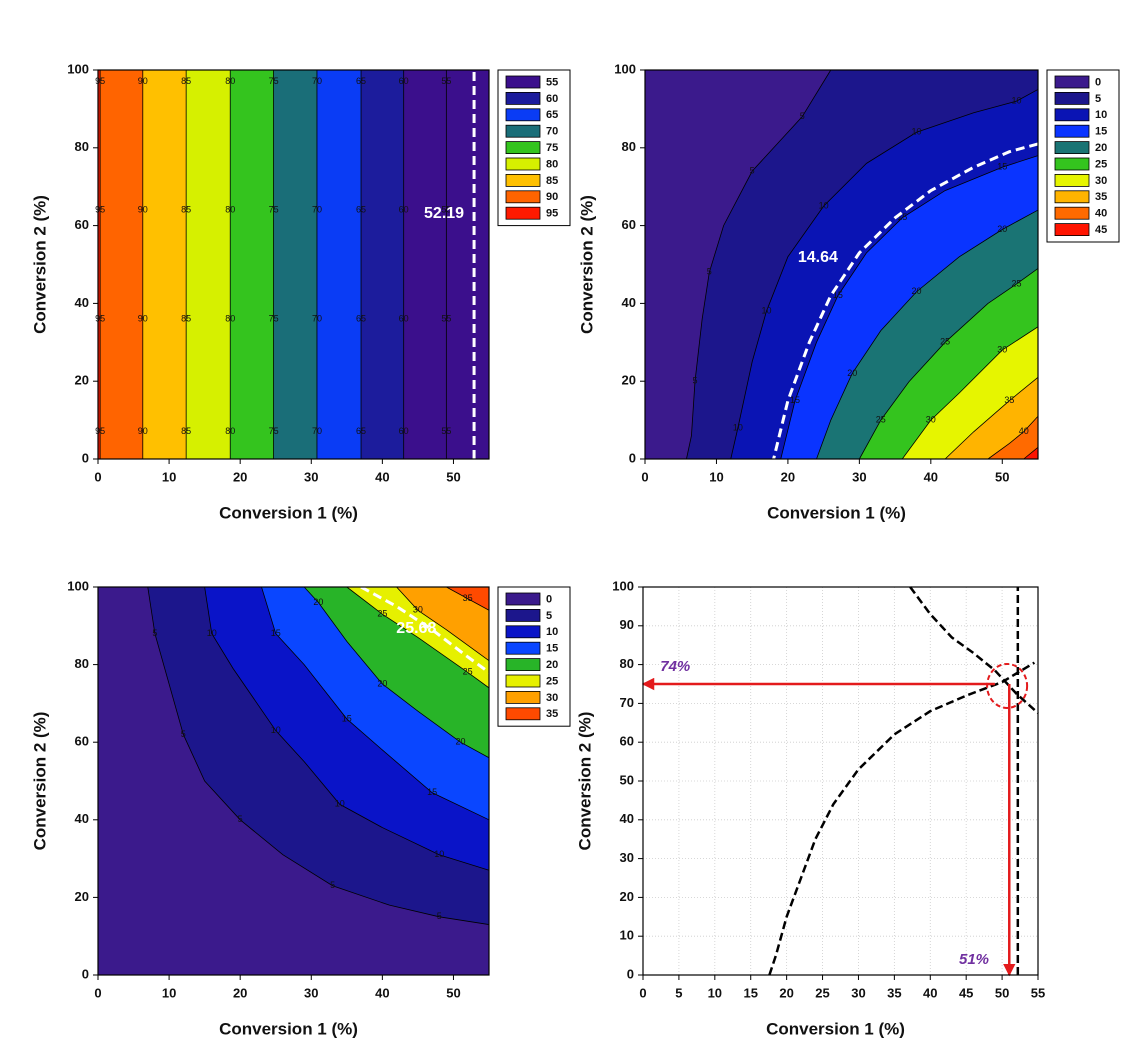 The width and height of the screenshot is (1139, 1051). Describe the element at coordinates (627, 935) in the screenshot. I see `y-tick-label: 10` at that location.